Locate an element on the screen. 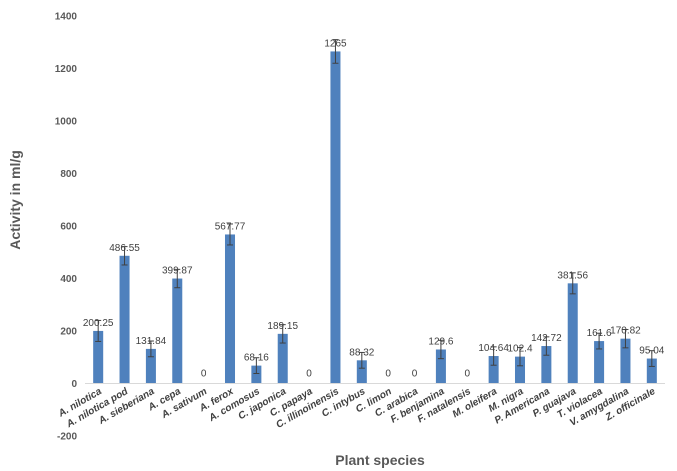 The height and width of the screenshot is (471, 677). data-label: 200.25 is located at coordinates (98, 323).